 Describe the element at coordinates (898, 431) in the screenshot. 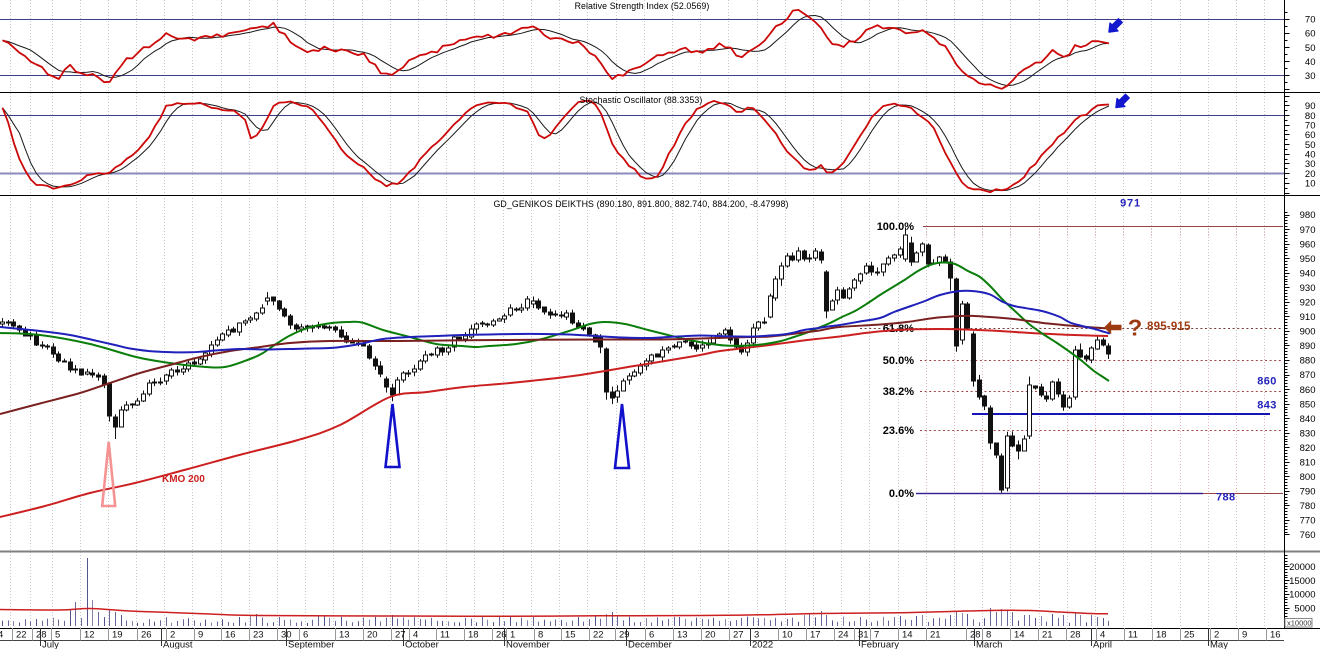

I see `svg-text: 23.6%` at that location.